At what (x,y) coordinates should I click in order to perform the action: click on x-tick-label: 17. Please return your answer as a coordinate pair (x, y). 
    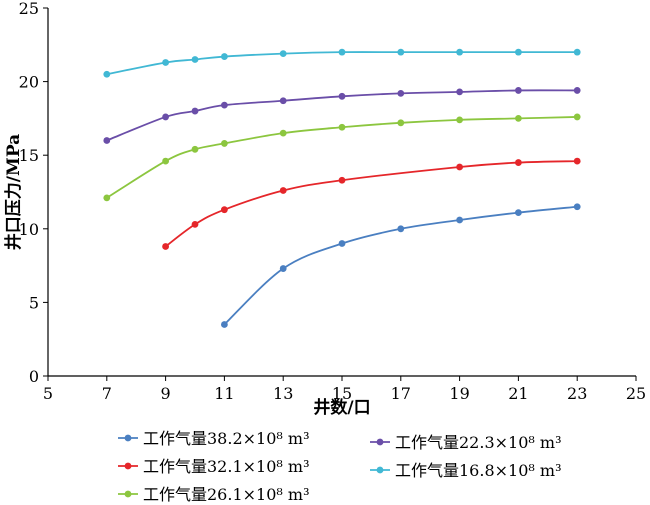
    Looking at the image, I should click on (401, 393).